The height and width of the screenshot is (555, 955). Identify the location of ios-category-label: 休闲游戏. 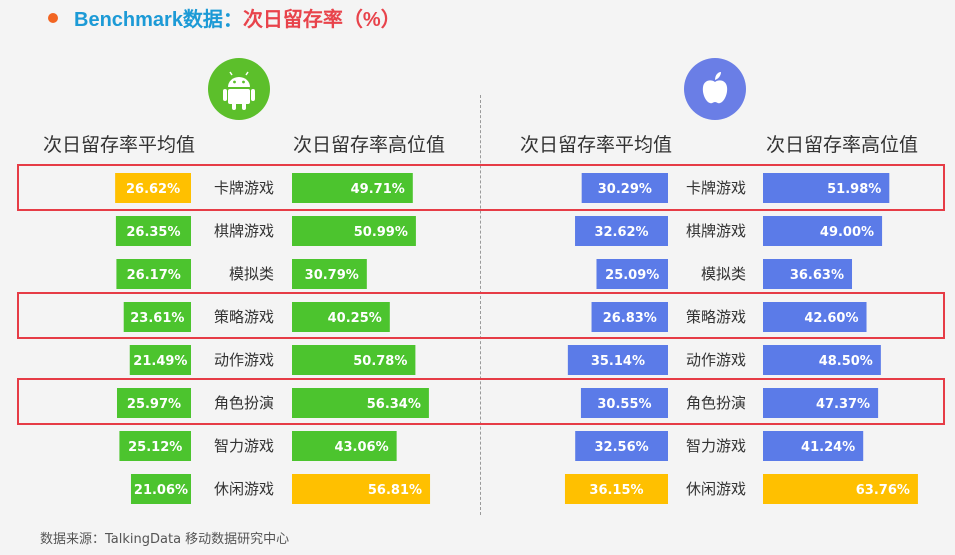
(716, 489).